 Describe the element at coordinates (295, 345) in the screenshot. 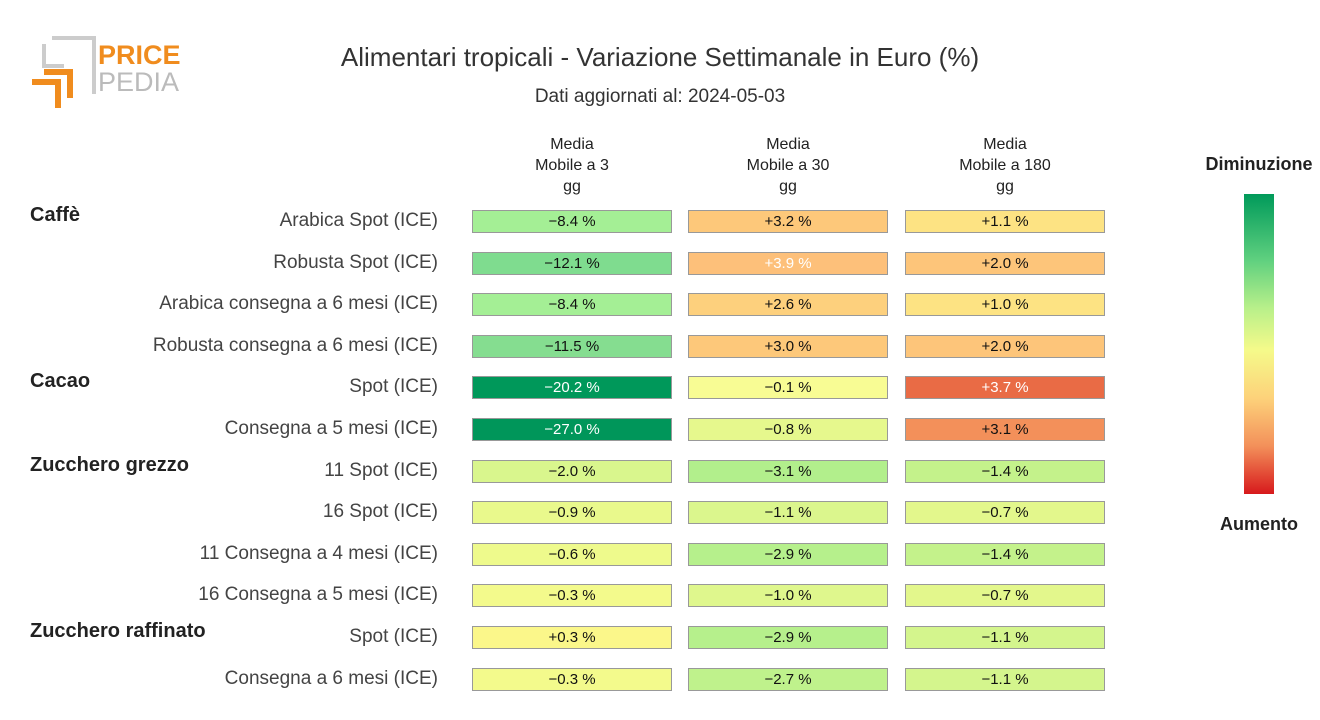

I see `row-label: Robusta consegna a 6 mesi (ICE)` at that location.